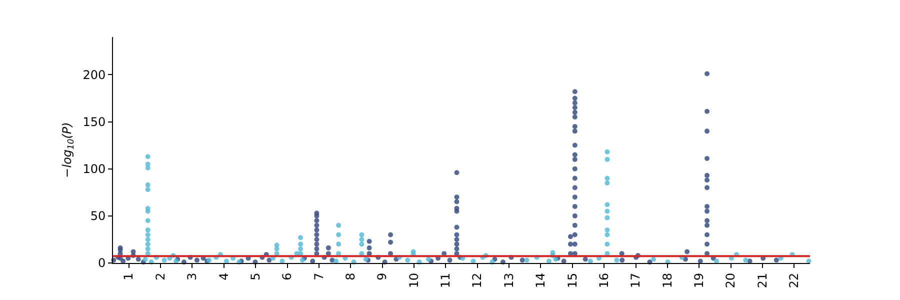  Describe the element at coordinates (635, 280) in the screenshot. I see `x-tick-label: 17` at that location.